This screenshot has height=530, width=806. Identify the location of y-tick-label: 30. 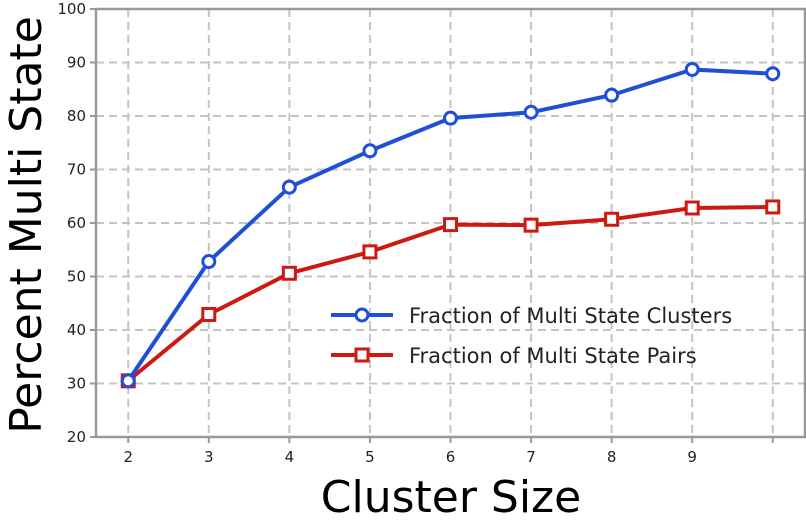
(76, 384).